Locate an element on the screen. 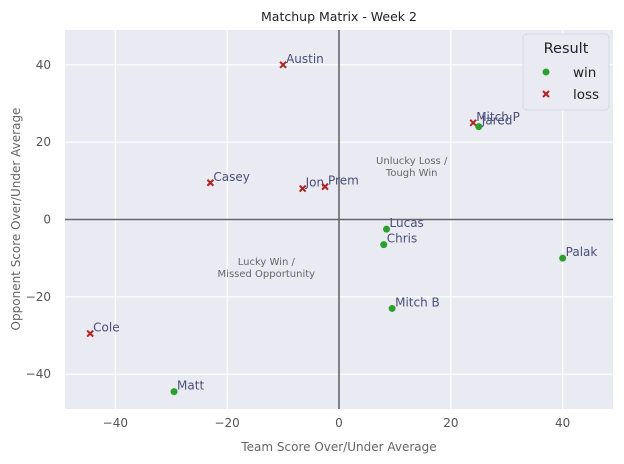 The height and width of the screenshot is (464, 624). x-tick-label: −20 is located at coordinates (226, 423).